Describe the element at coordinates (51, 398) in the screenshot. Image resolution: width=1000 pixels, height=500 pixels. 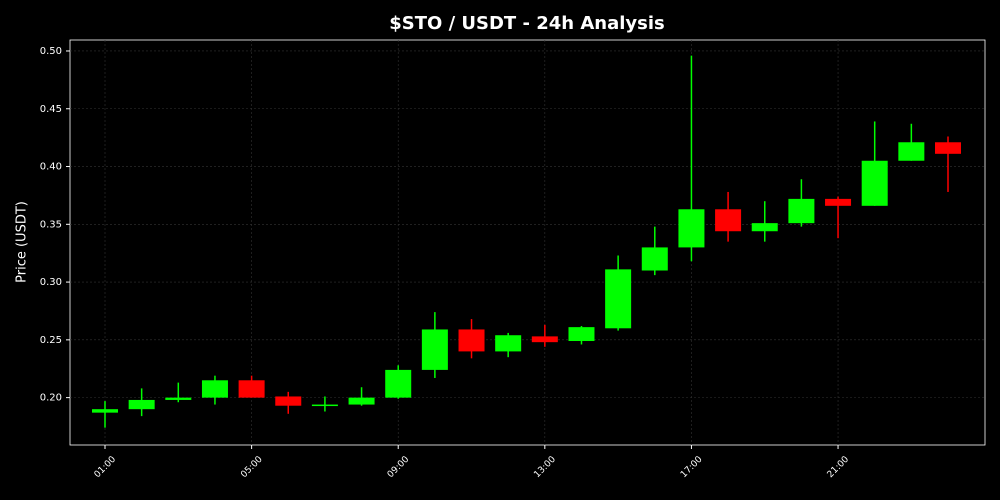
I see `y-tick-label: 0.20` at that location.